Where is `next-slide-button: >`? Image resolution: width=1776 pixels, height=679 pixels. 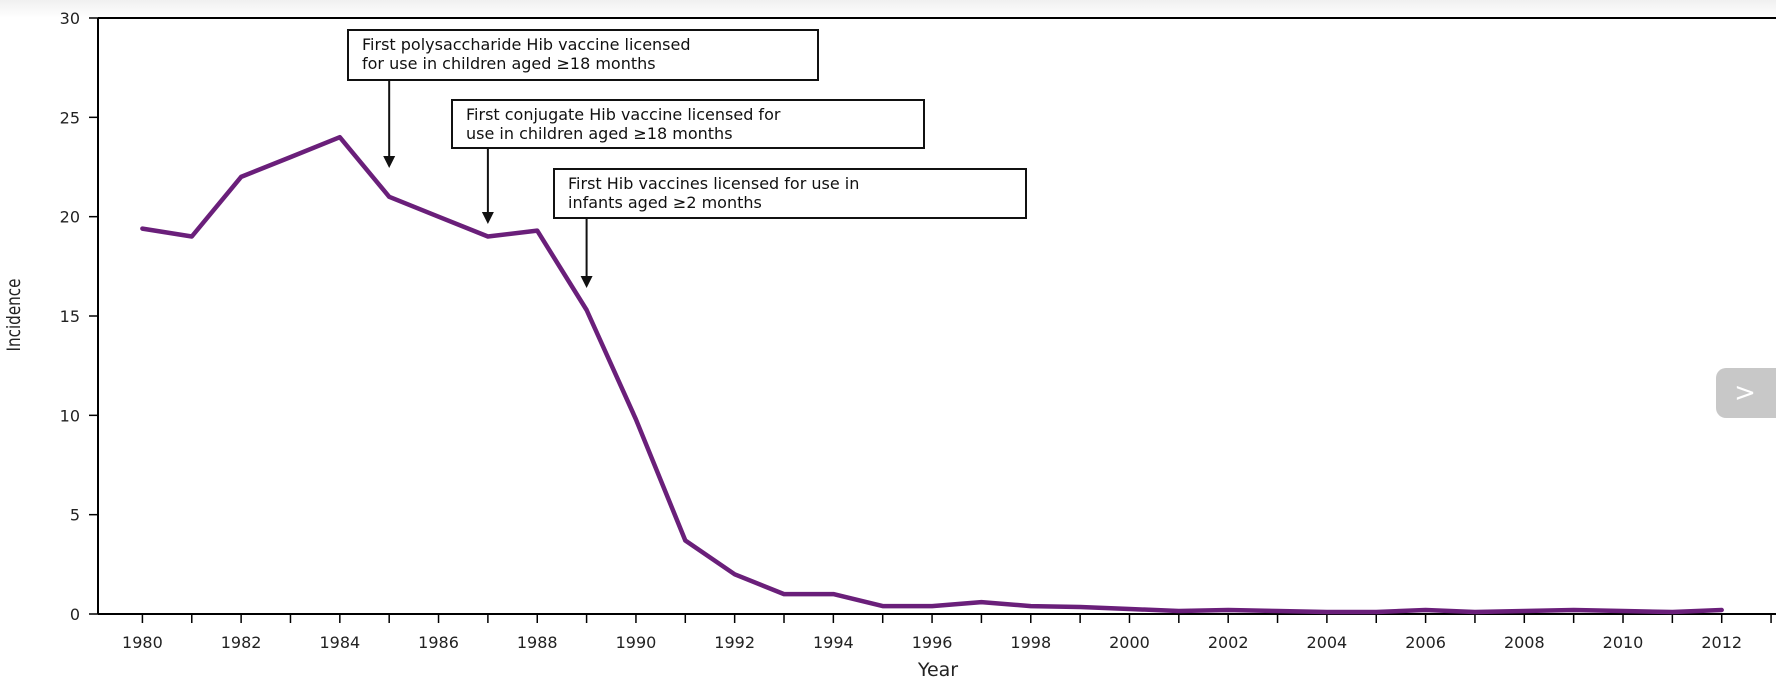 next-slide-button: > is located at coordinates (1746, 393).